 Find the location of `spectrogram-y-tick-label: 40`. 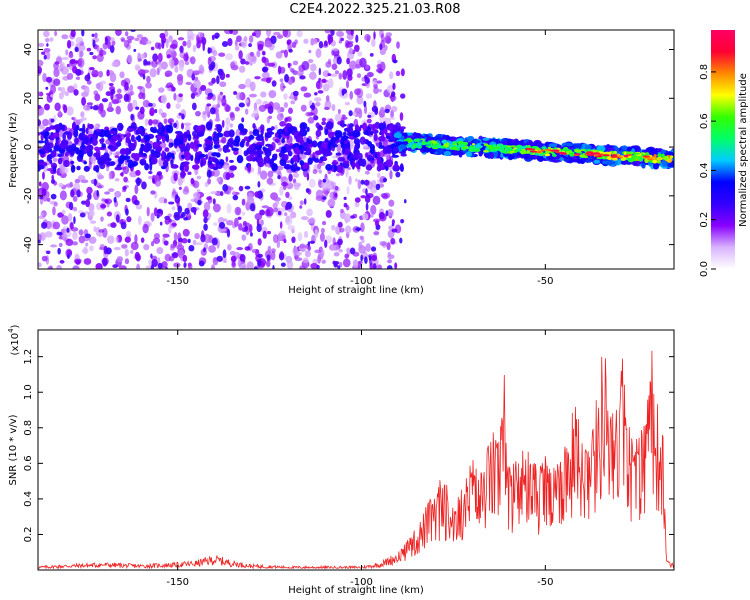

spectrogram-y-tick-label: 40 is located at coordinates (28, 49).